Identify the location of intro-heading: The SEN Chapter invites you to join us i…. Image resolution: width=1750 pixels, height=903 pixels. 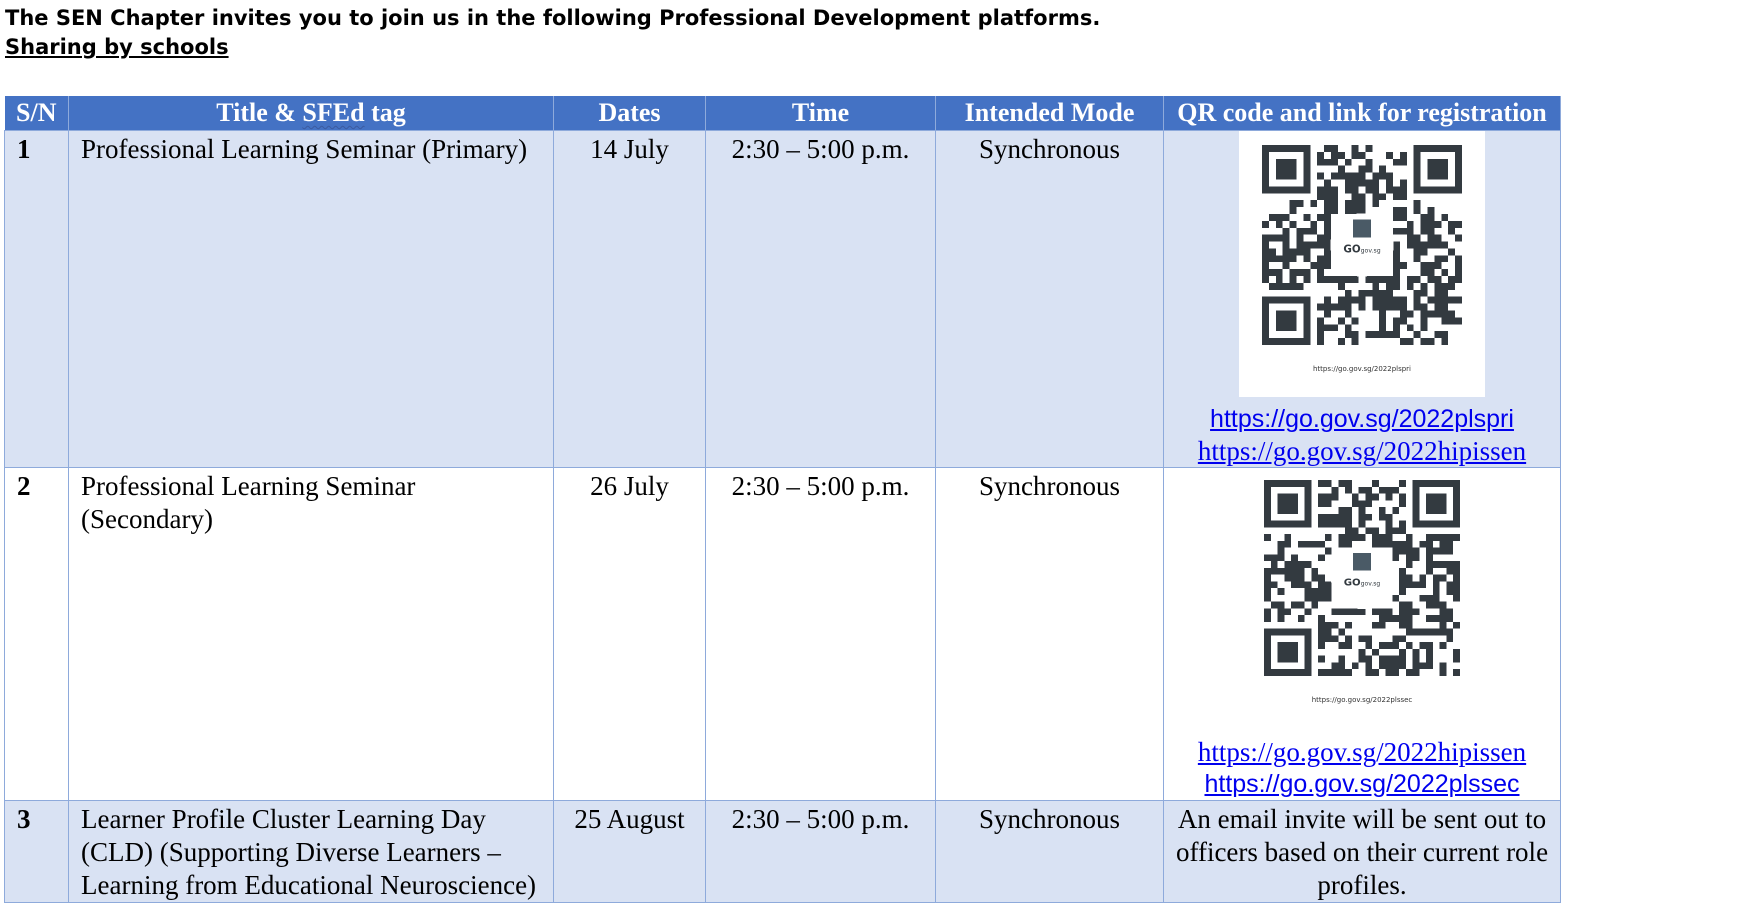
(553, 18).